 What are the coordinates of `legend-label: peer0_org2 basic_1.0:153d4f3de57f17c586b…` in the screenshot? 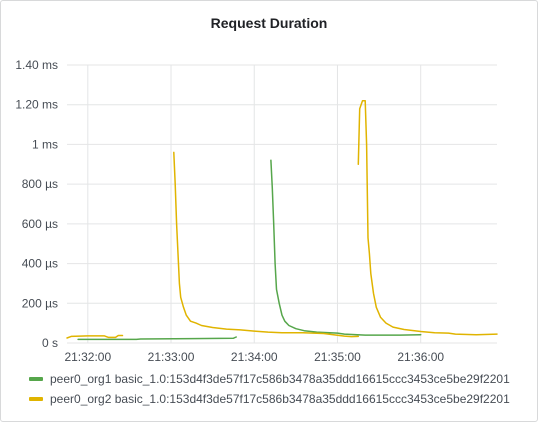 It's located at (280, 399).